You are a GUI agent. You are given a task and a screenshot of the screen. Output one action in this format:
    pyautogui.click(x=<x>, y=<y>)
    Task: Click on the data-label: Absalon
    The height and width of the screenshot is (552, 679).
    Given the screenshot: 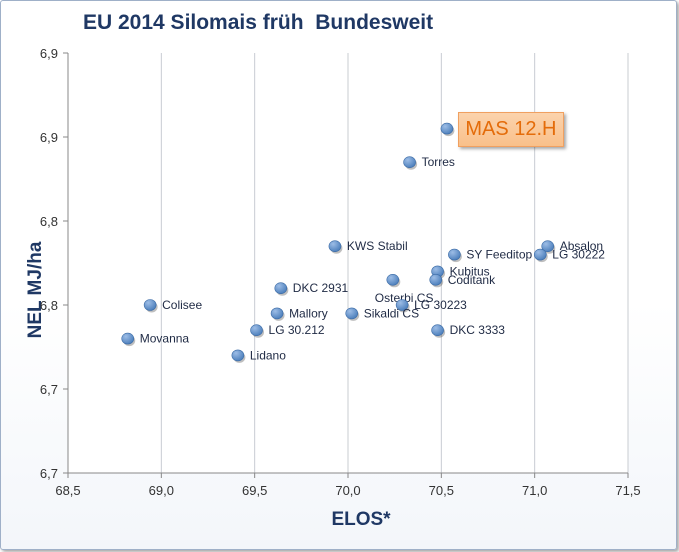 What is the action you would take?
    pyautogui.click(x=581, y=246)
    